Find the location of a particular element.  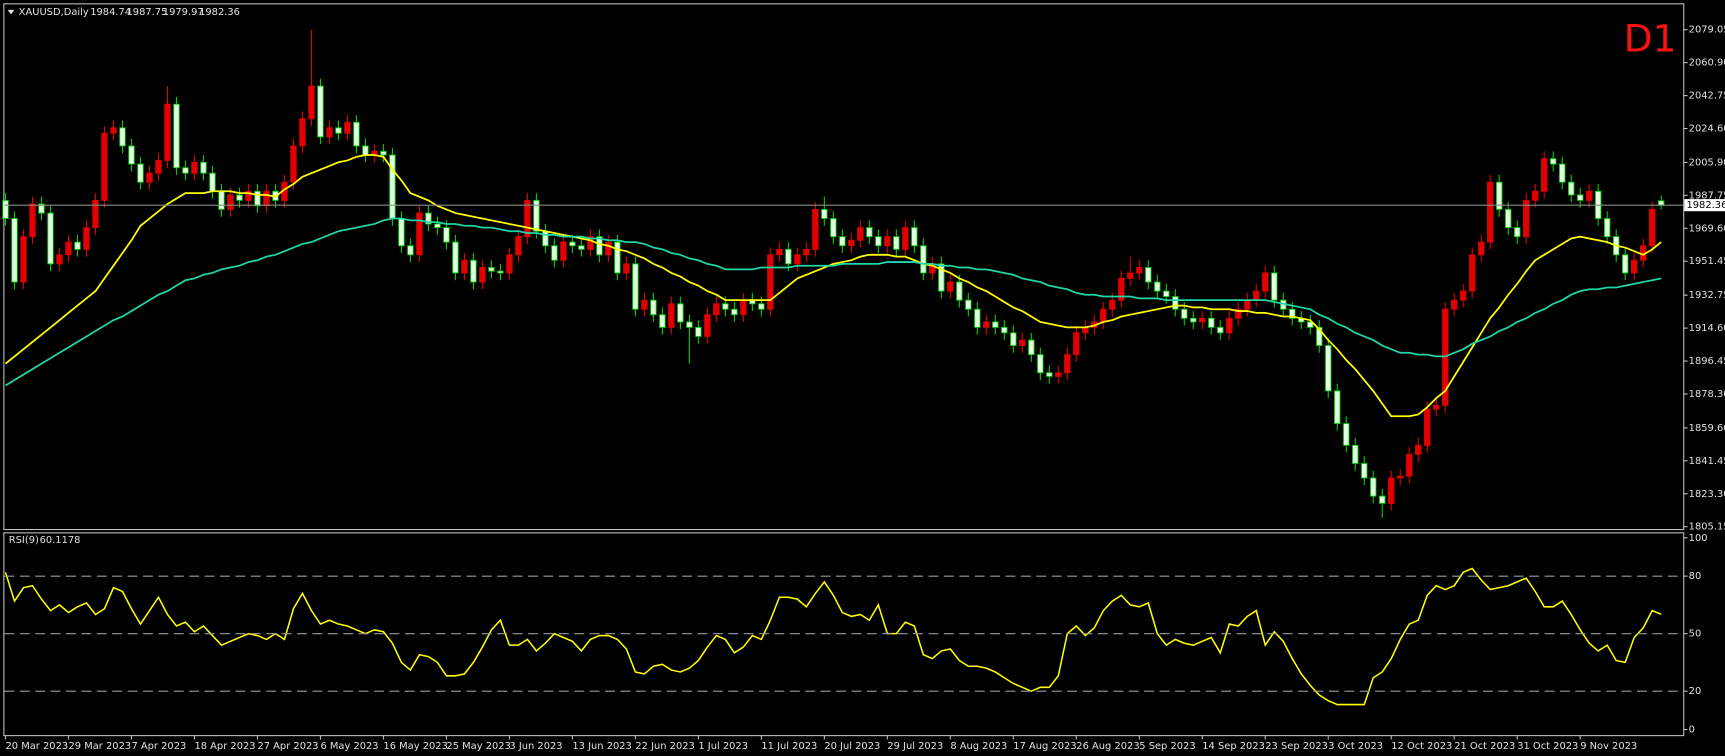

x-tick-label: 14 Sep 2023 is located at coordinates (1233, 746).